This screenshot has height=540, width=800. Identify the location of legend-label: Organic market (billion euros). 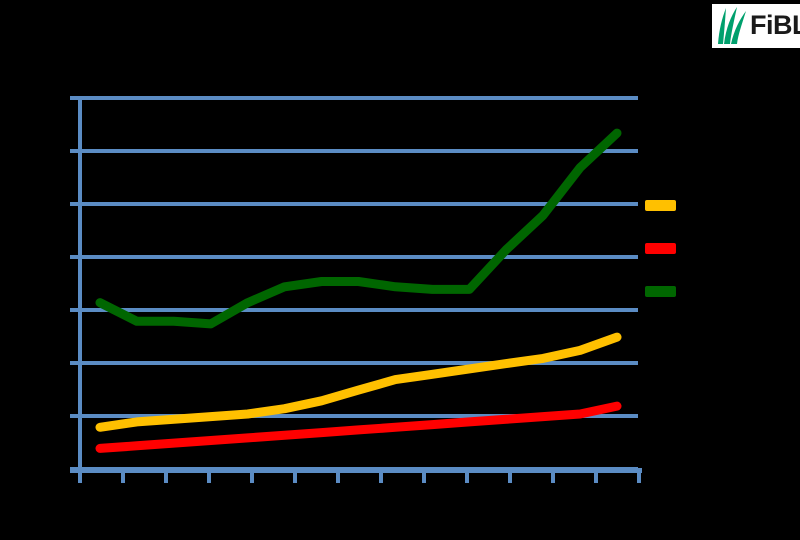
(740, 288).